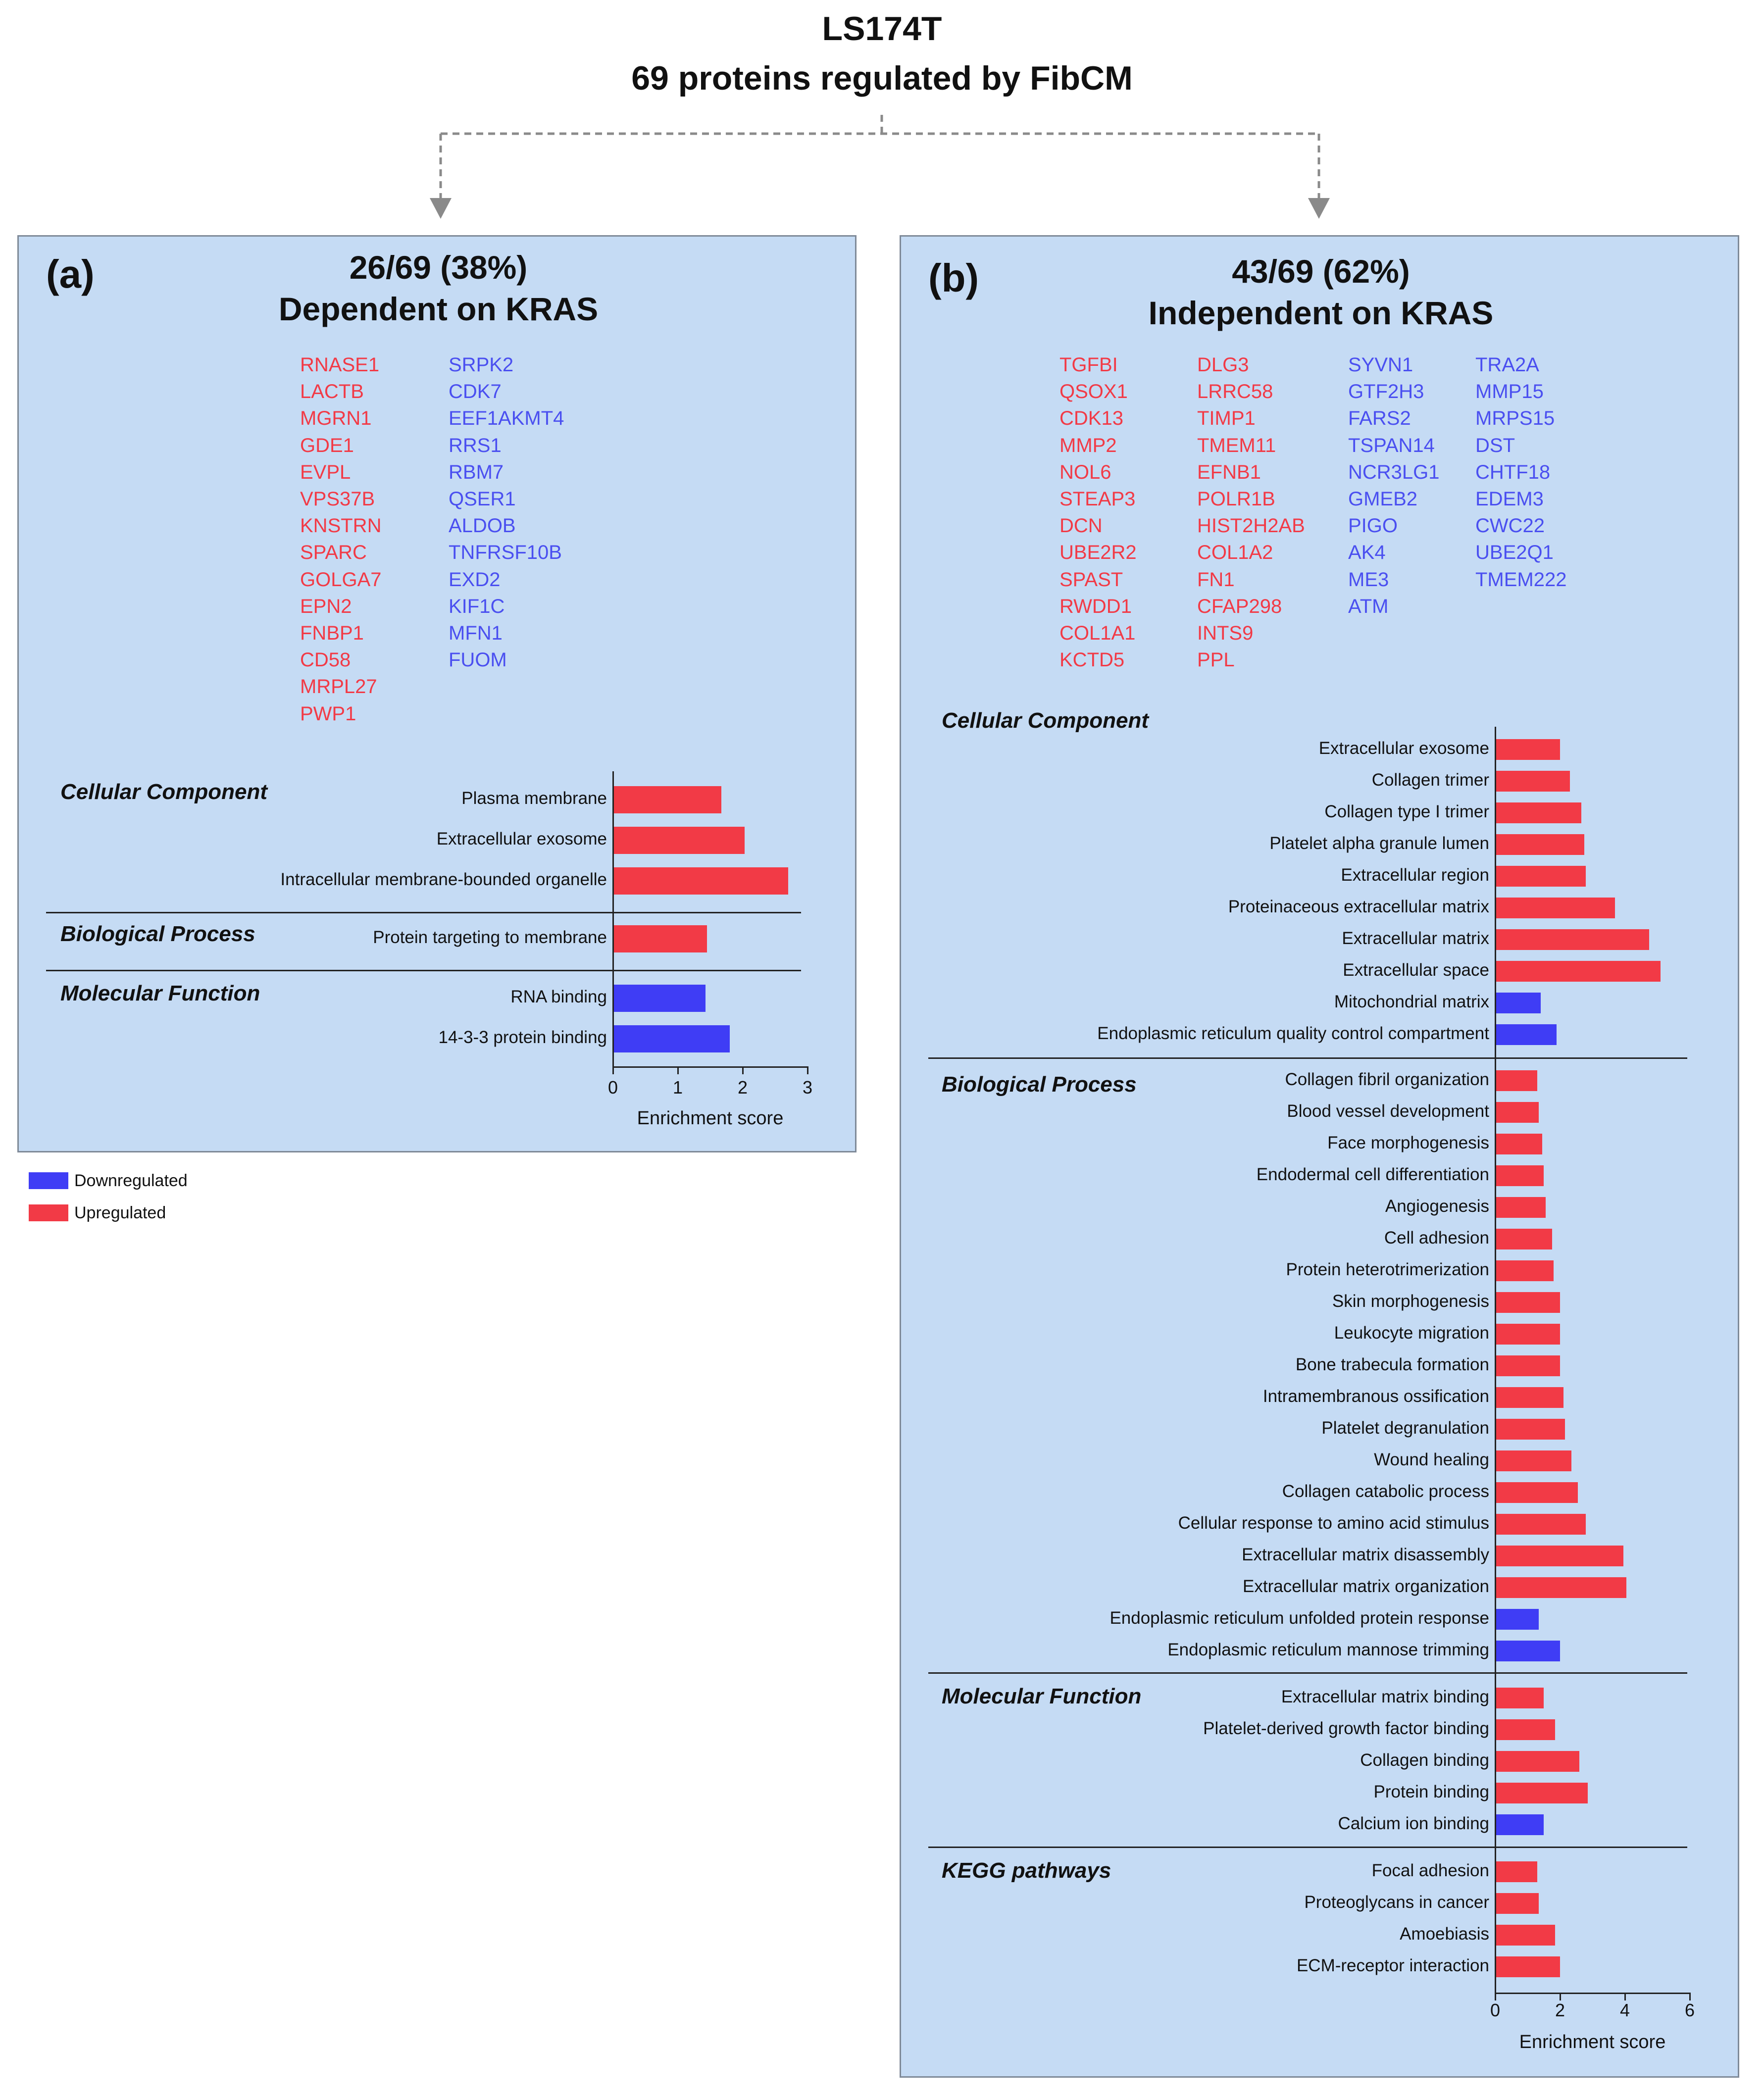 The width and height of the screenshot is (1764, 2099). What do you see at coordinates (1216, 660) in the screenshot?
I see `gene-ppl: PPL` at bounding box center [1216, 660].